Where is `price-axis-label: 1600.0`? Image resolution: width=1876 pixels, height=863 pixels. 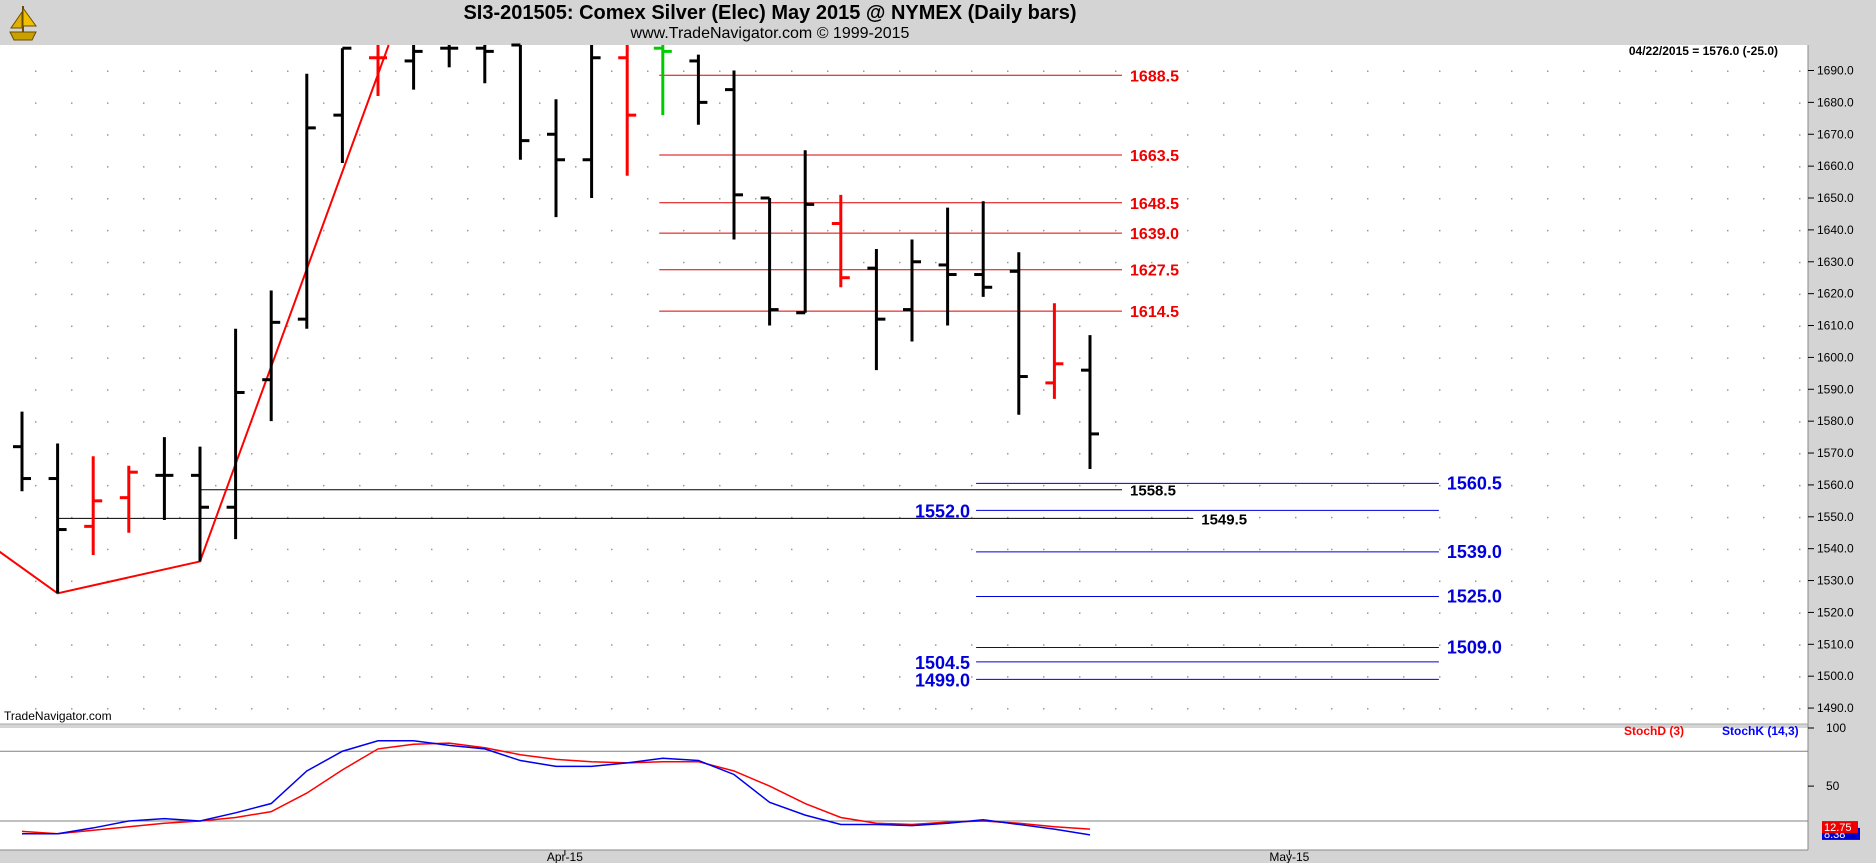 price-axis-label: 1600.0 is located at coordinates (1835, 357).